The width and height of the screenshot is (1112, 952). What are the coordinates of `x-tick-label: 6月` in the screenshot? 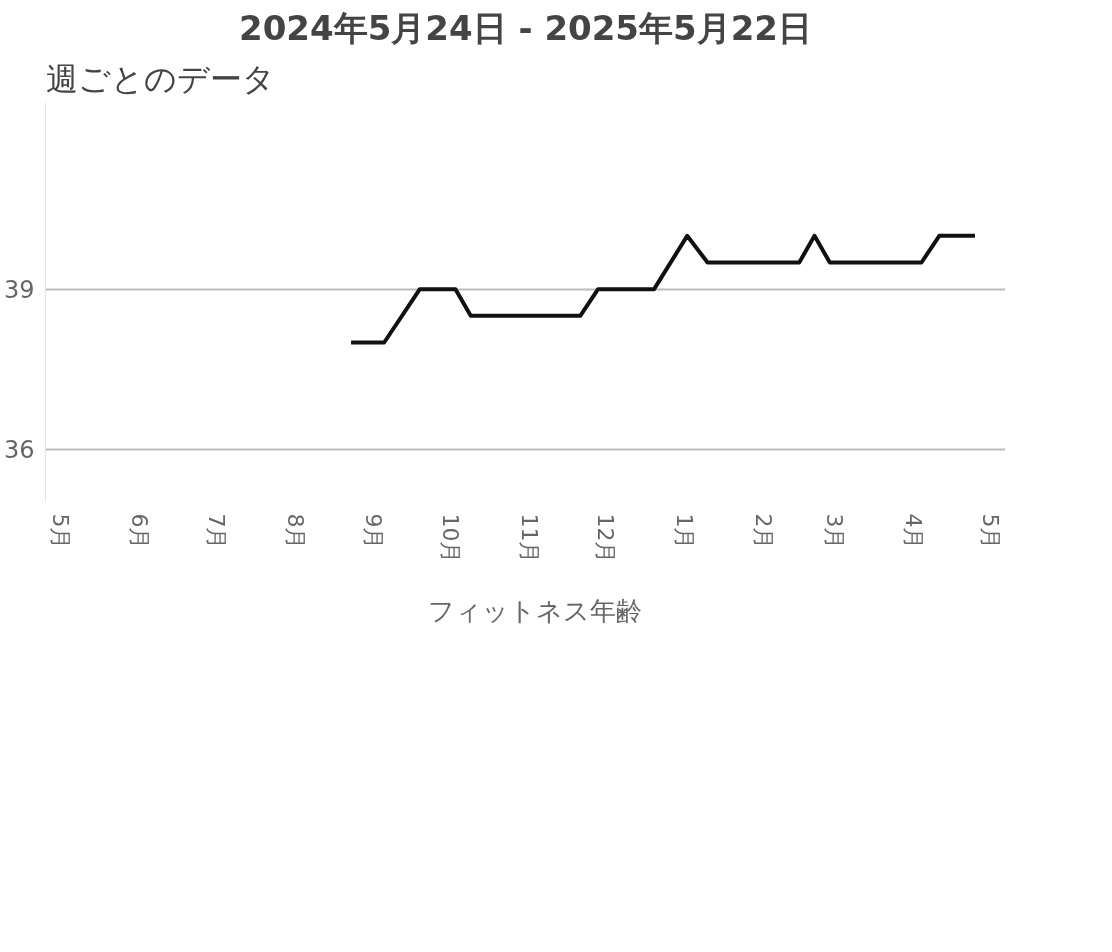 It's located at (140, 531).